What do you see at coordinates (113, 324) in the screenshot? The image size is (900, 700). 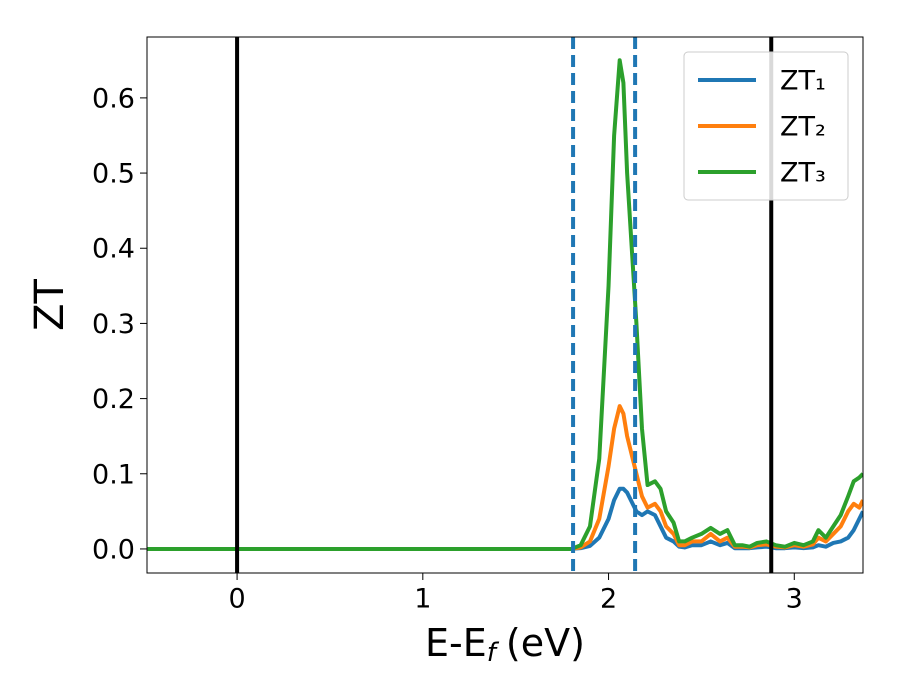 I see `y-tick-label: 0.3` at bounding box center [113, 324].